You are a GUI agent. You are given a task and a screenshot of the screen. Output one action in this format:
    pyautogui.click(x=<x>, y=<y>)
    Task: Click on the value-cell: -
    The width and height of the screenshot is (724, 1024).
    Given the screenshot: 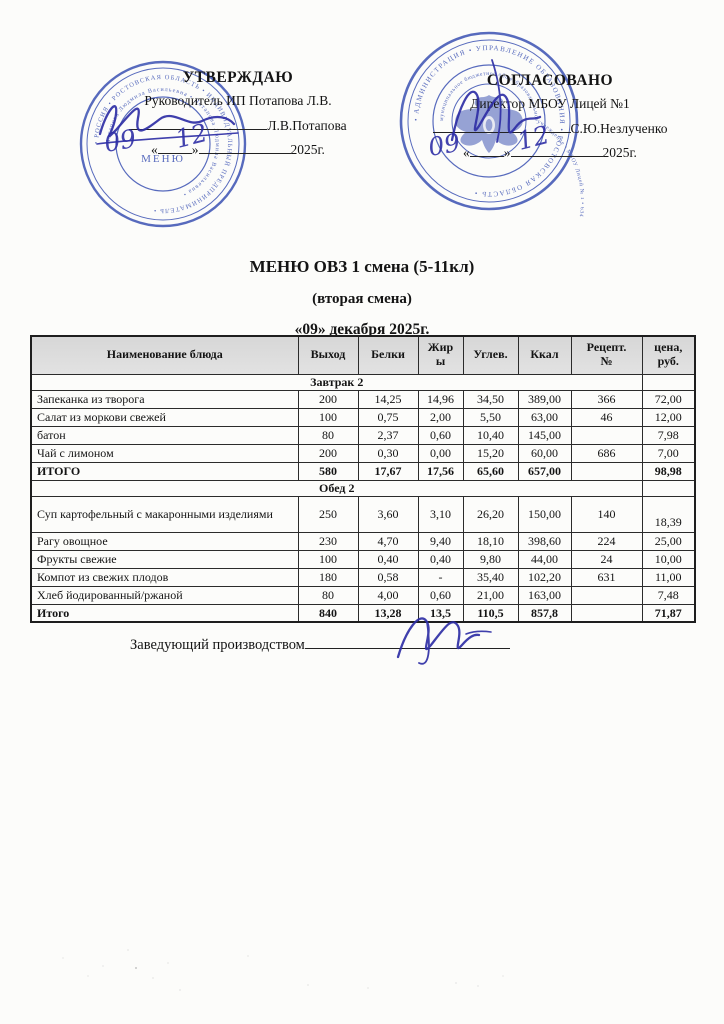 What is the action you would take?
    pyautogui.click(x=440, y=577)
    